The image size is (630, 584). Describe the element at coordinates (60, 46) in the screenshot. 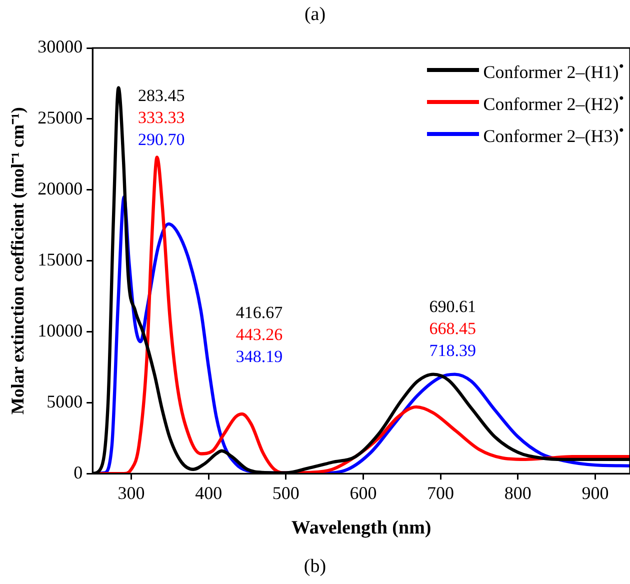

I see `y-tick-label: 30000` at that location.